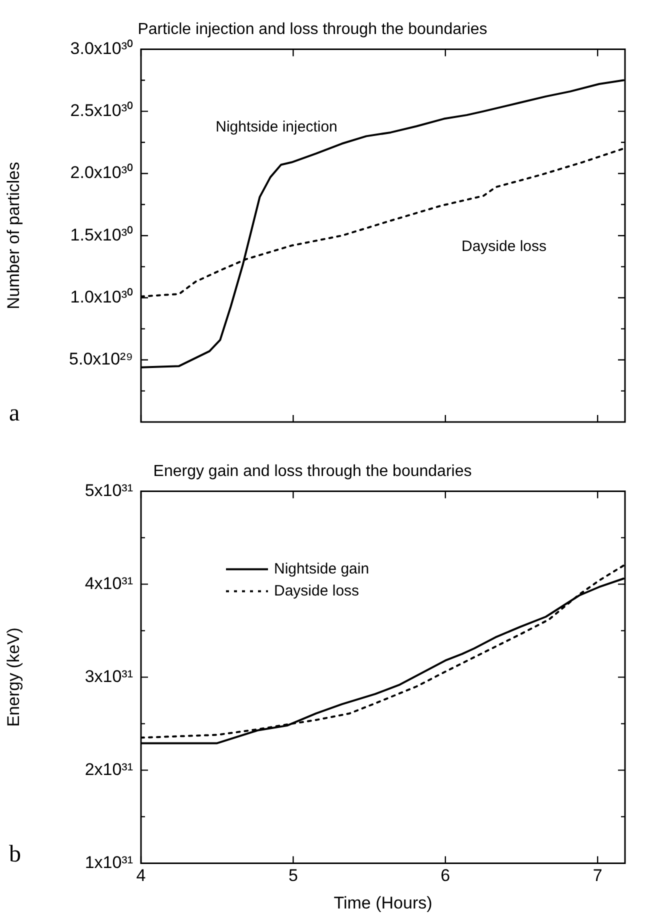 The height and width of the screenshot is (924, 645). What do you see at coordinates (13, 677) in the screenshot?
I see `y-axis-title: Energy (keV)` at bounding box center [13, 677].